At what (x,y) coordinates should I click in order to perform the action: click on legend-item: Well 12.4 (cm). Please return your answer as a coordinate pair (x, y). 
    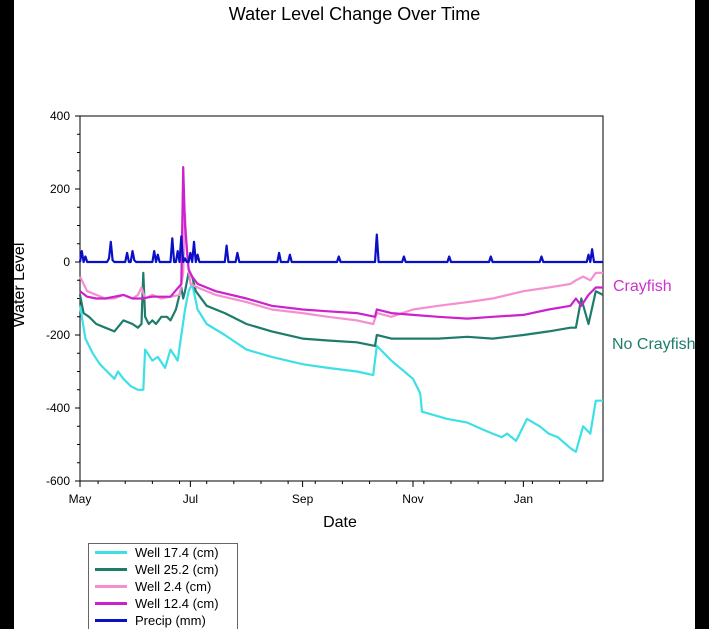
    Looking at the image, I should click on (163, 603).